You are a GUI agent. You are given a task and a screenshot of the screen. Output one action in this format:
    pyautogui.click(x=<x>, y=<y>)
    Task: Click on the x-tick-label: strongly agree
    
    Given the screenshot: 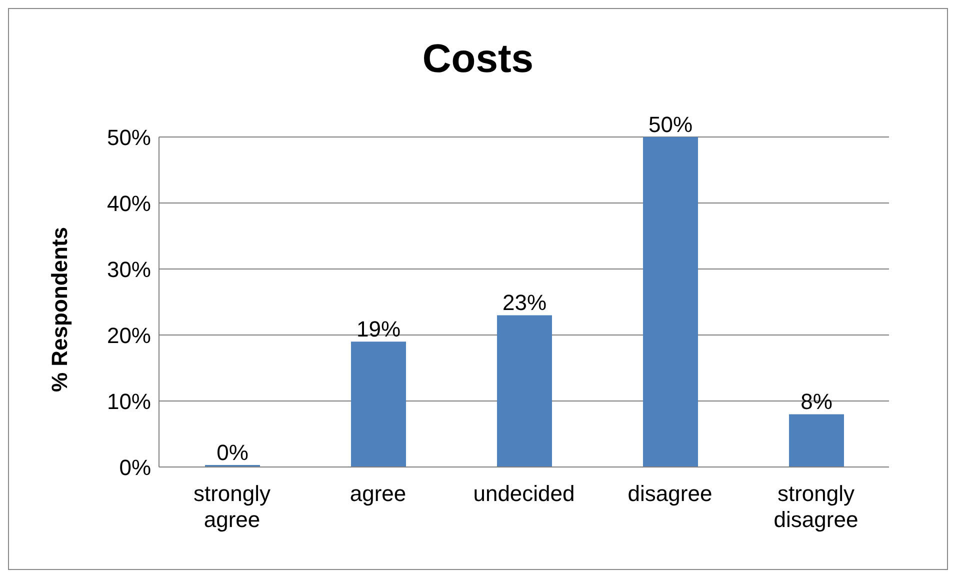 What is the action you would take?
    pyautogui.click(x=232, y=506)
    